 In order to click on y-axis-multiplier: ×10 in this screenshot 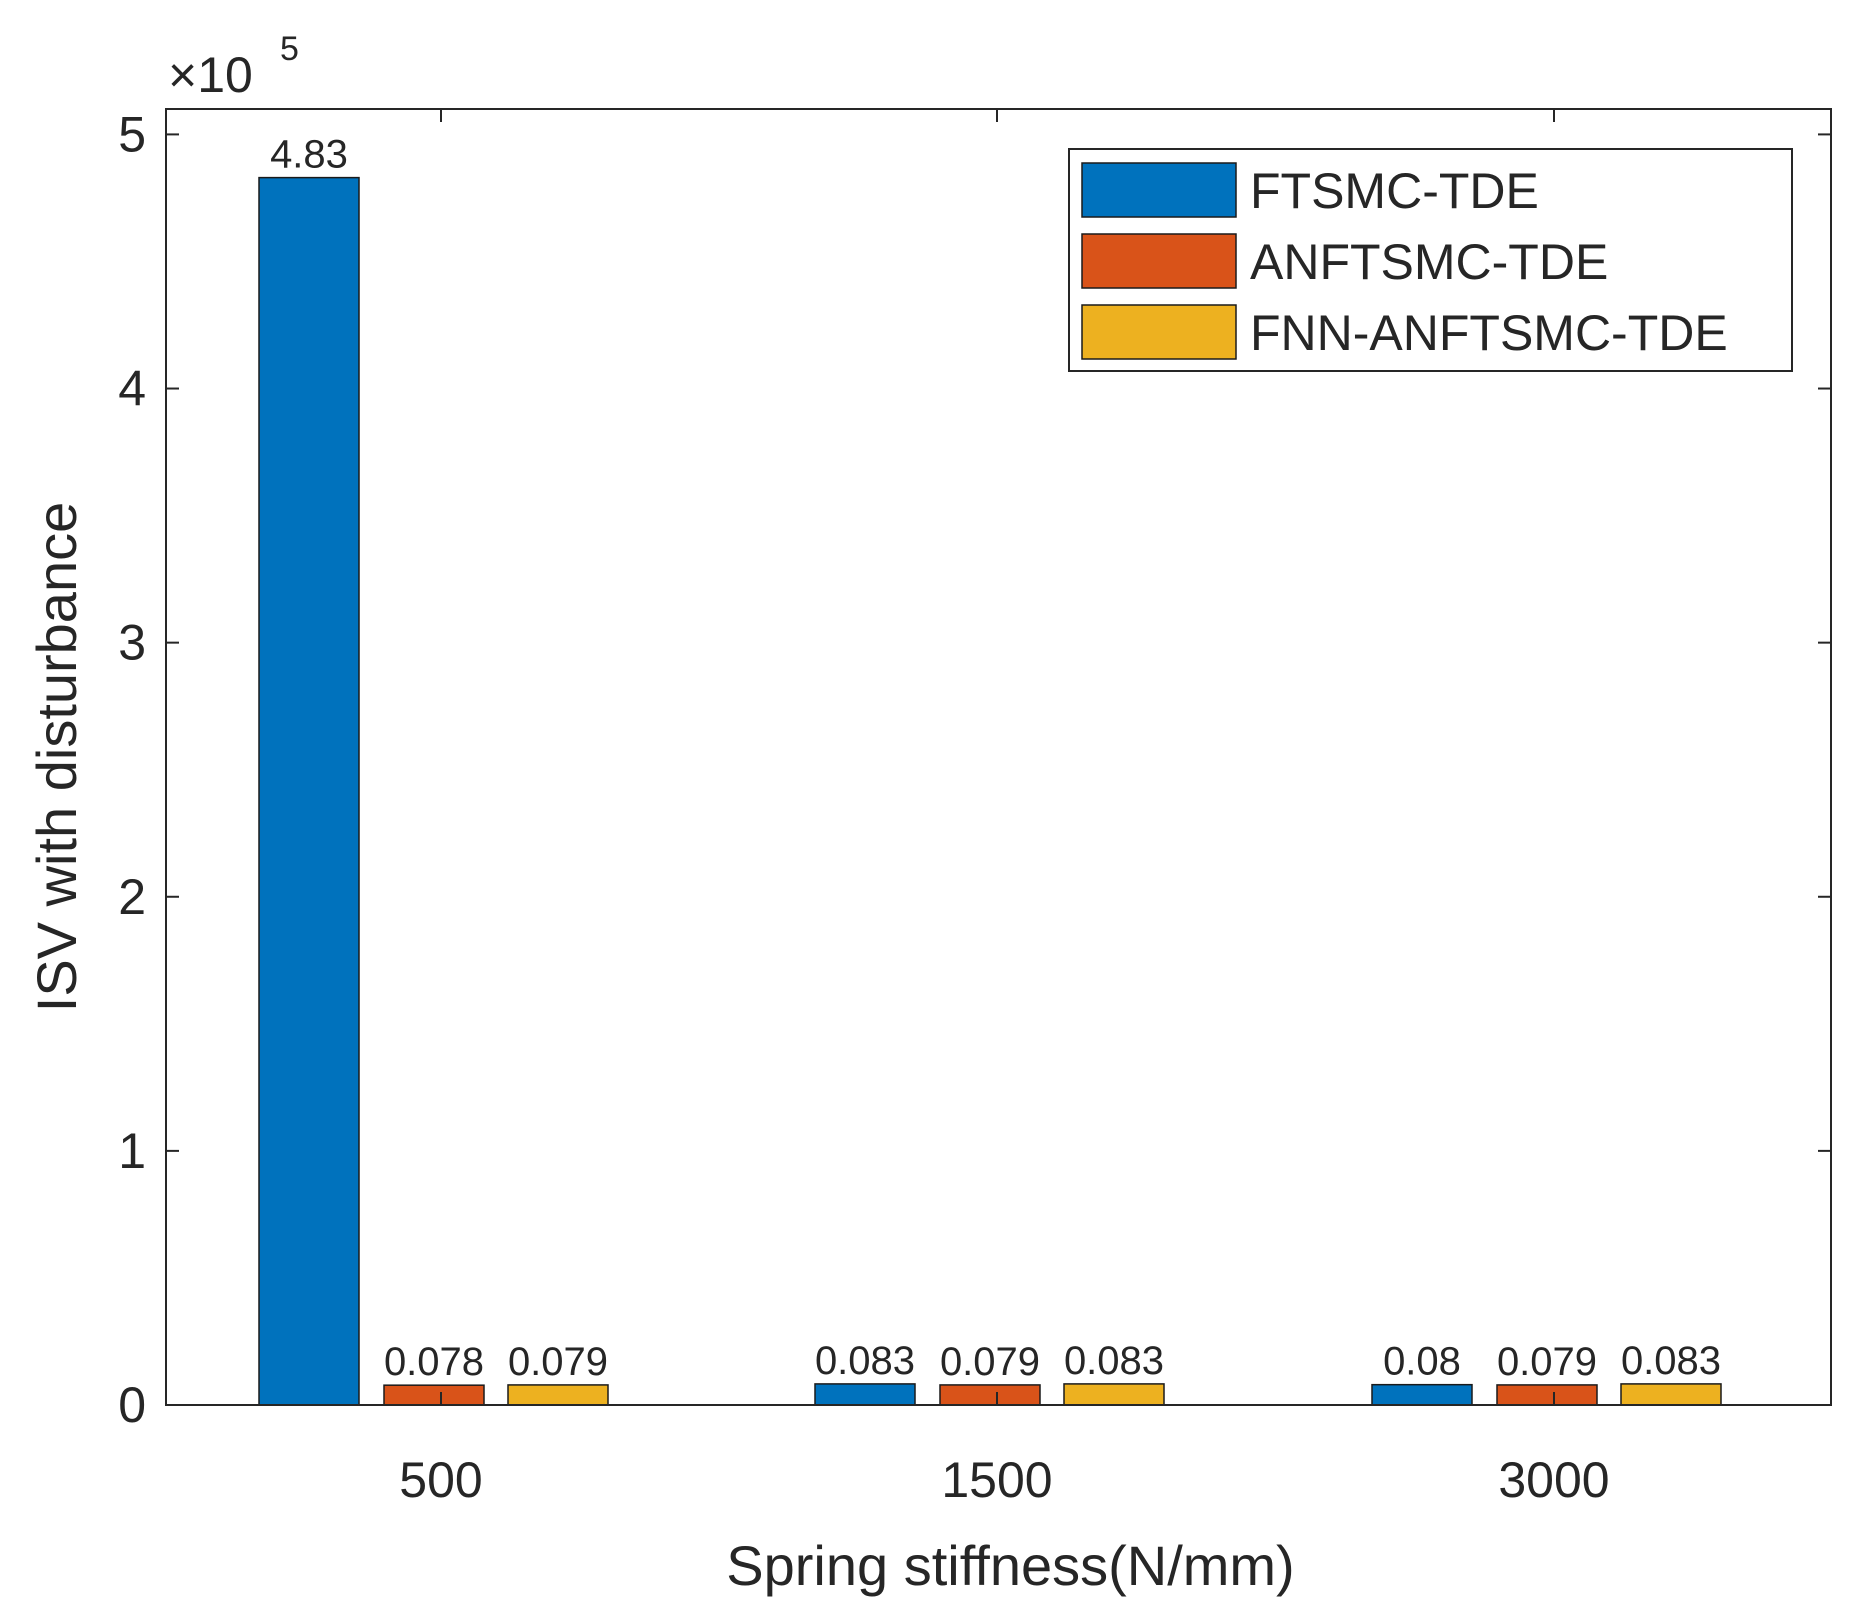, I will do `click(210, 75)`.